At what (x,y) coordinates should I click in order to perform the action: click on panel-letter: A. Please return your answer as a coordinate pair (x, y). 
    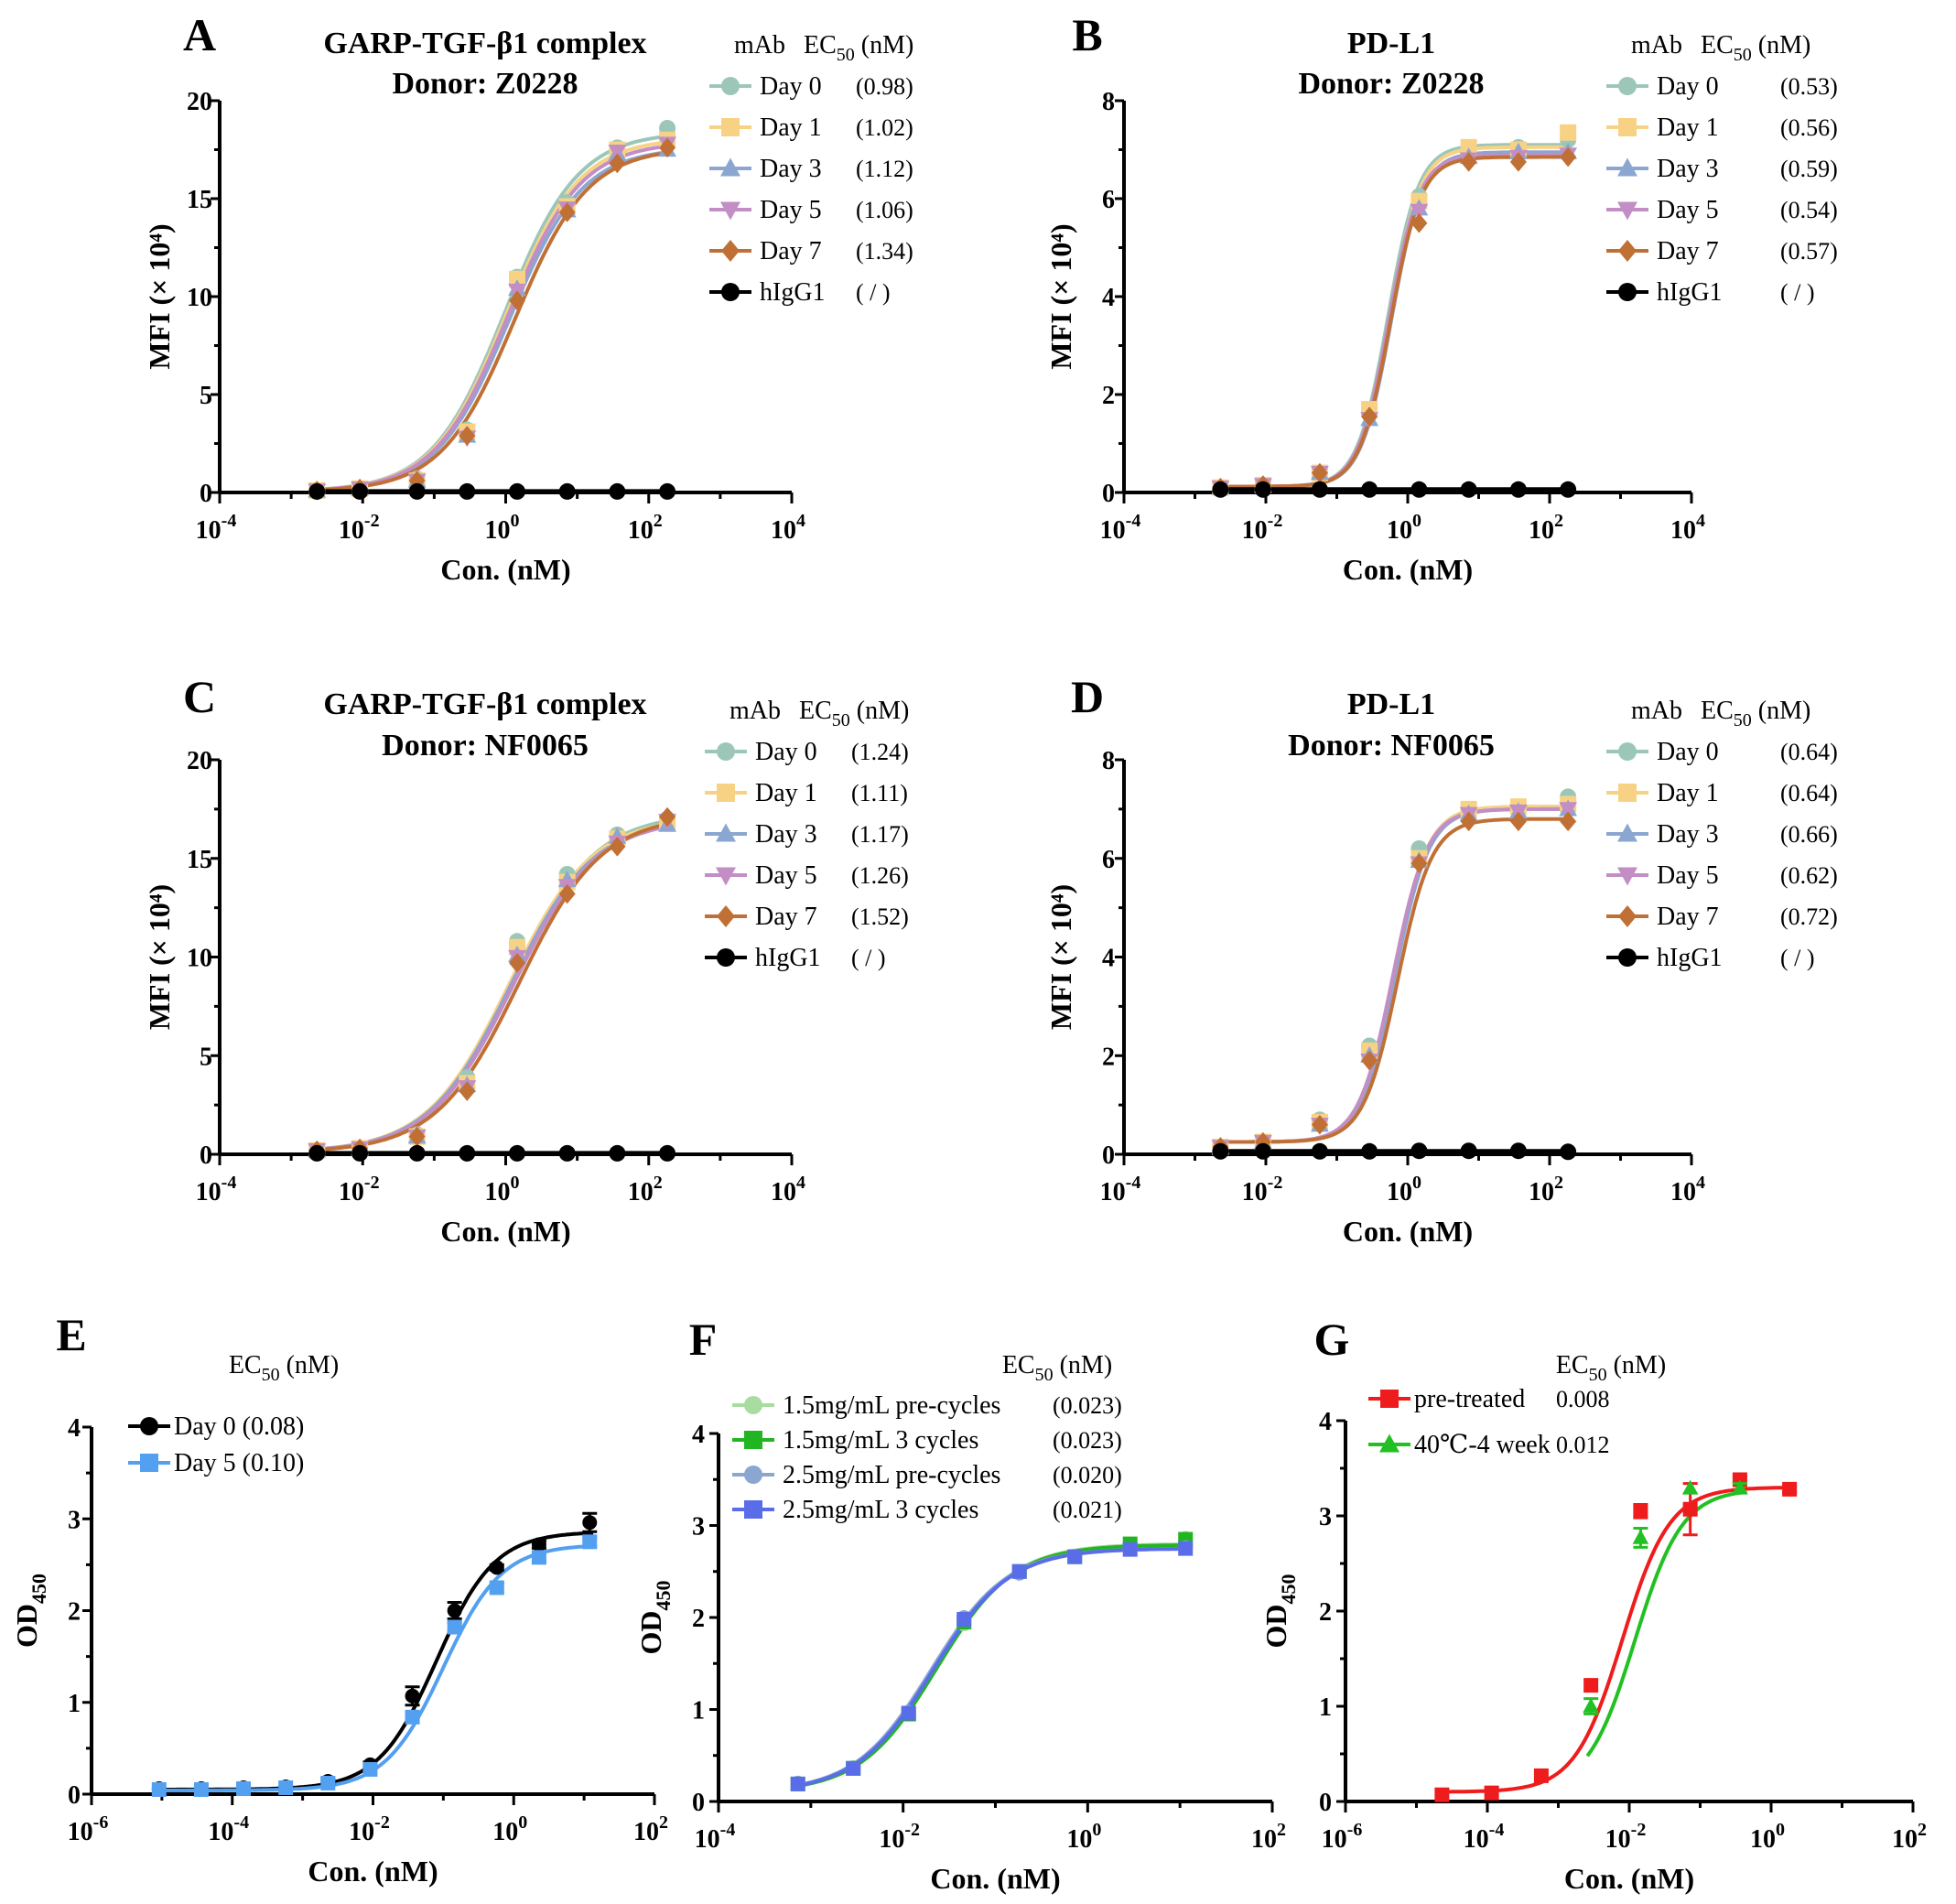
    Looking at the image, I should click on (199, 34).